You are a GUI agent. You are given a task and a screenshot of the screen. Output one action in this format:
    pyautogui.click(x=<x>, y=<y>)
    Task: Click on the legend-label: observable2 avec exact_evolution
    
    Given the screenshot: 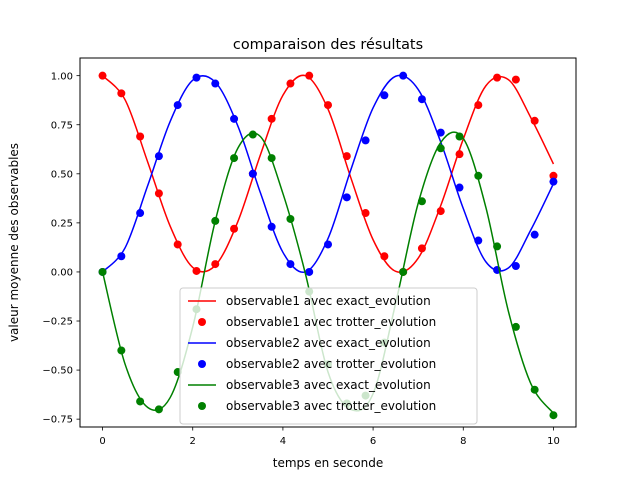 What is the action you would take?
    pyautogui.click(x=328, y=343)
    